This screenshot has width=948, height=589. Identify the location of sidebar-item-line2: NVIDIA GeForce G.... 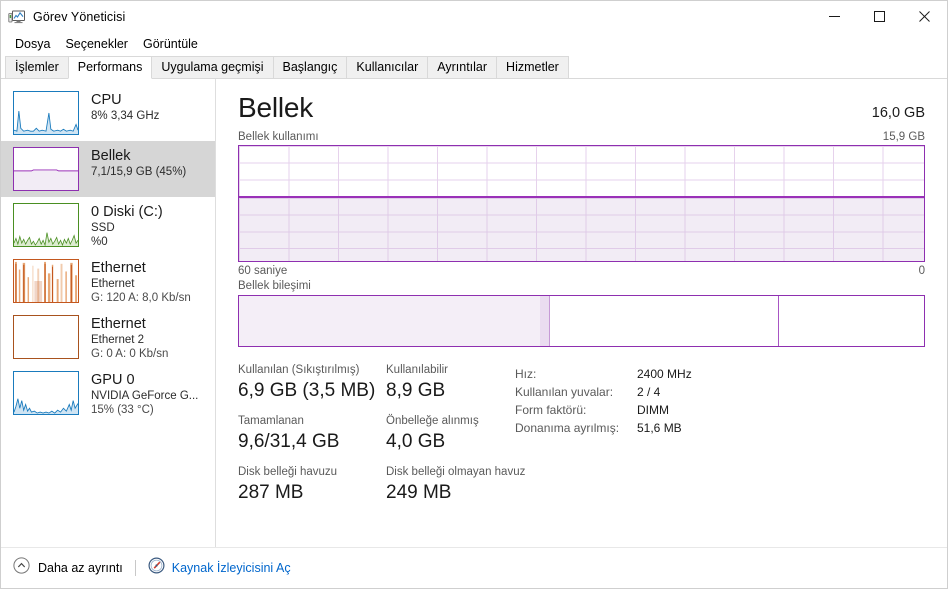
(145, 396).